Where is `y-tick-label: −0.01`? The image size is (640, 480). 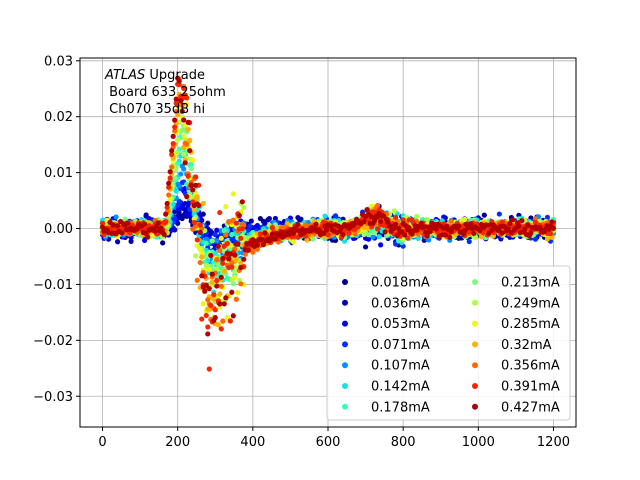 y-tick-label: −0.01 is located at coordinates (53, 285).